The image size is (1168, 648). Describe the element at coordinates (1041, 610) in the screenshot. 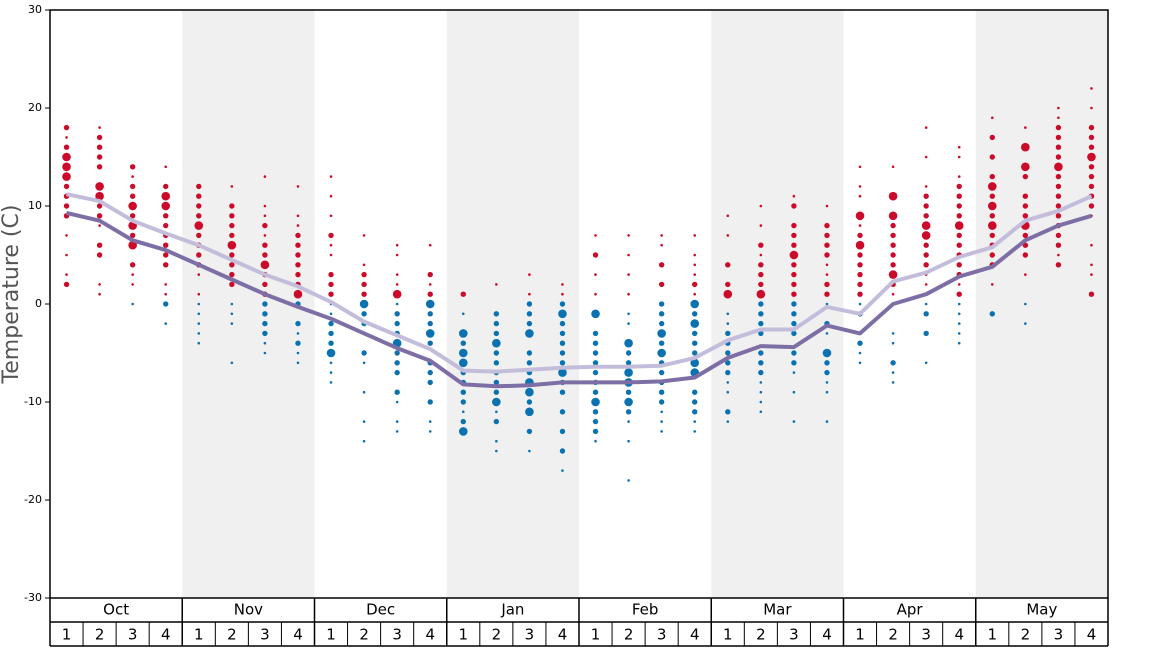

I see `month-label: May` at that location.